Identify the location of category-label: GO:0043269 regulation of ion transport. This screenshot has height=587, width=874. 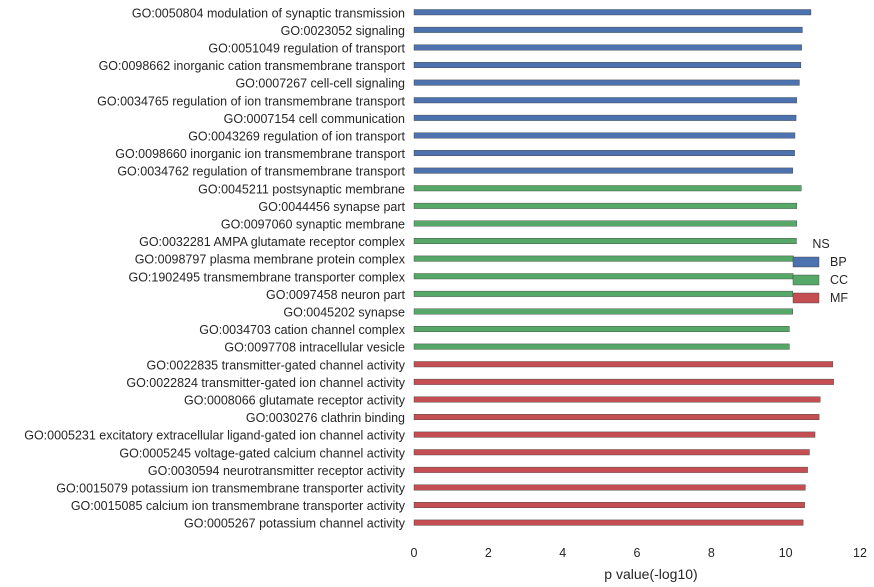
(296, 136).